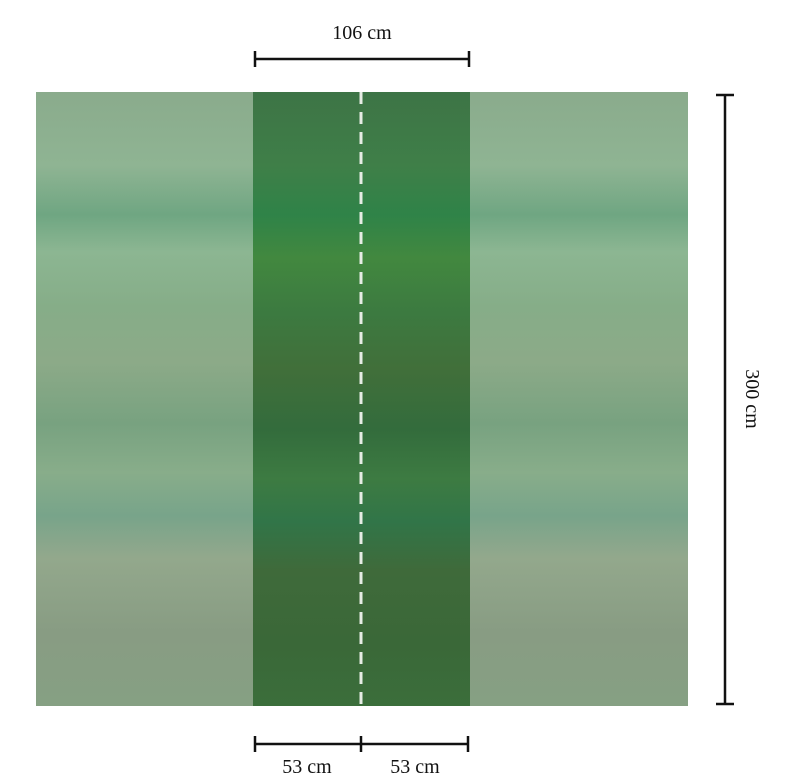 This screenshot has height=779, width=800. What do you see at coordinates (361, 744) in the screenshot?
I see `bottom-dimension` at bounding box center [361, 744].